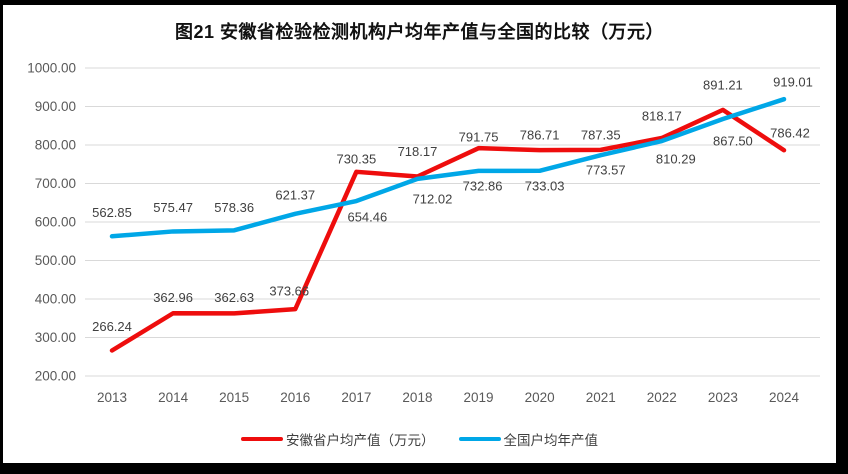  I want to click on x-tick-label: 2013, so click(112, 397).